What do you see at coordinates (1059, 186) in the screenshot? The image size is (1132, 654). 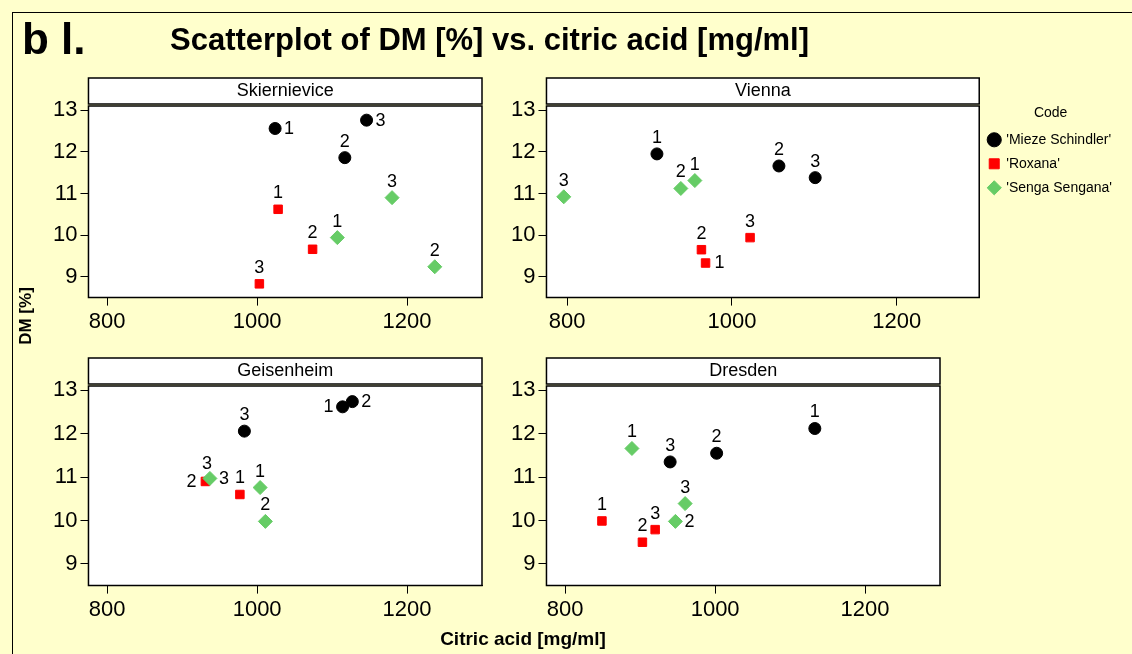 I see `legend-label: 'Senga Sengana'` at bounding box center [1059, 186].